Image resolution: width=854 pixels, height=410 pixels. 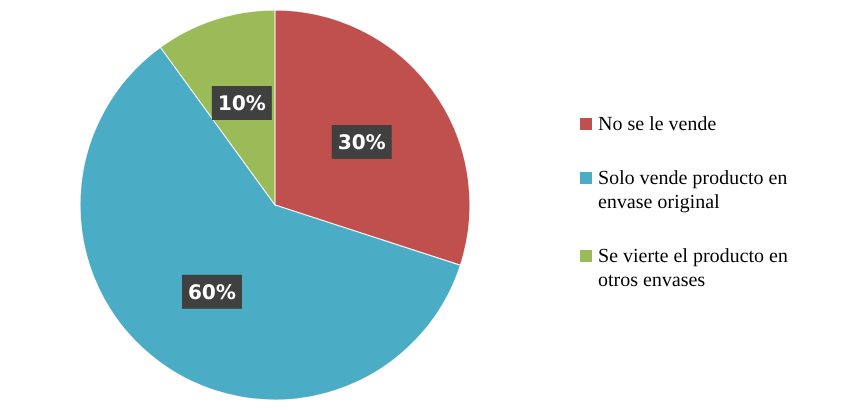 What do you see at coordinates (693, 268) in the screenshot?
I see `legend-label: Se vierte el producto en otros envases` at bounding box center [693, 268].